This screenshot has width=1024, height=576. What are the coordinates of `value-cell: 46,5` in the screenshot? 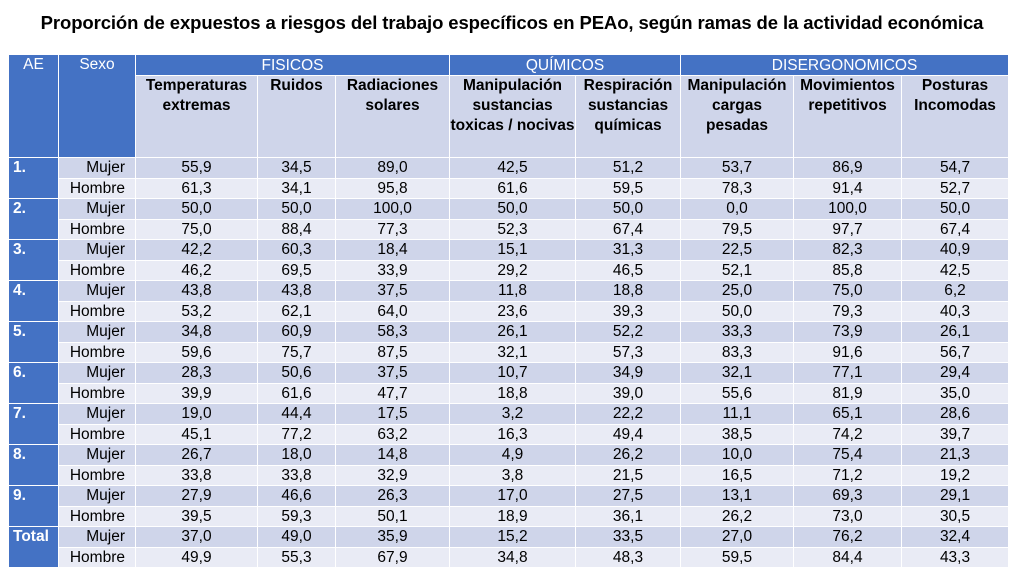 It's located at (628, 270).